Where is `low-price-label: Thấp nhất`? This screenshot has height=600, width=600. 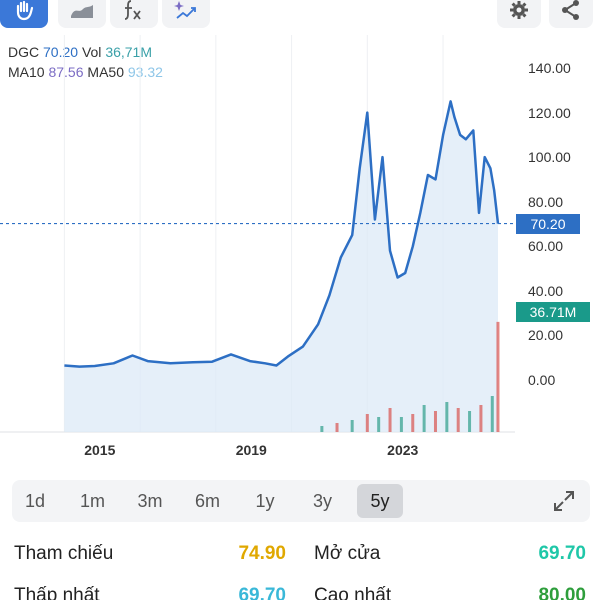 low-price-label: Thấp nhất is located at coordinates (57, 592).